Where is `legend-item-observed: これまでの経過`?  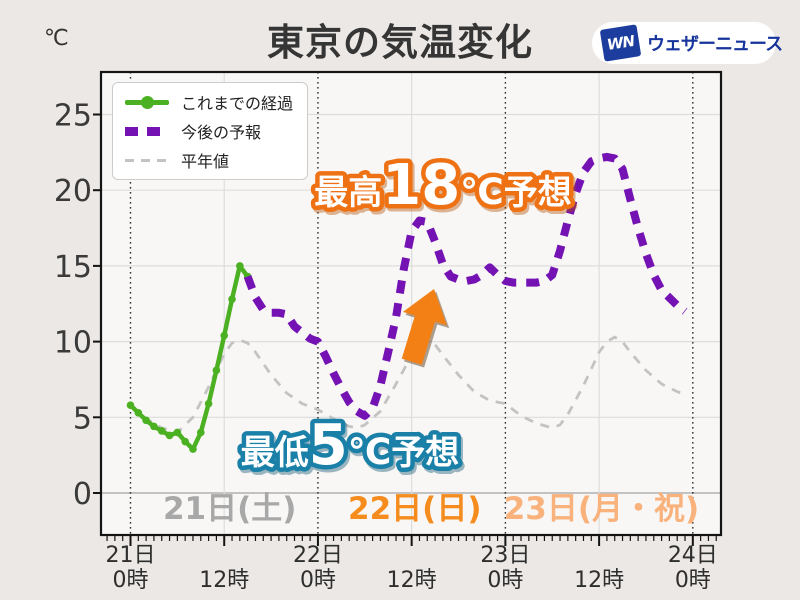
legend-item-observed: これまでの経過 is located at coordinates (210, 102).